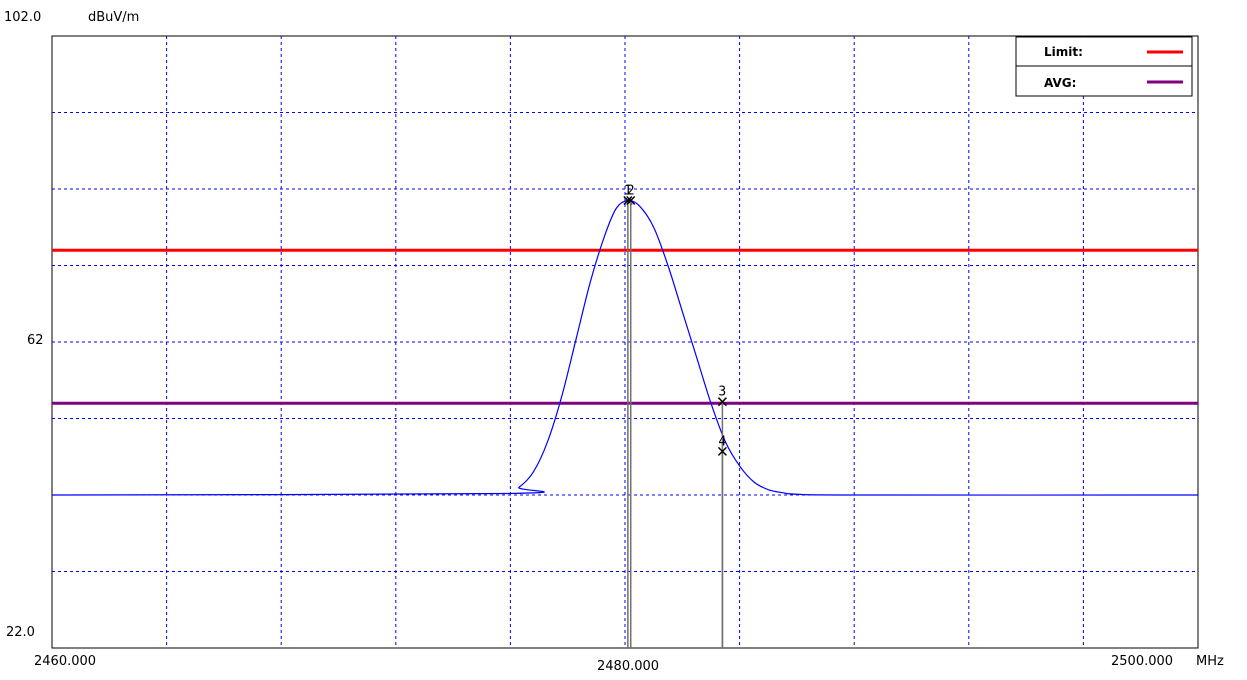 The image size is (1247, 680). What do you see at coordinates (113, 17) in the screenshot?
I see `y-unit-label: dBuV/m` at bounding box center [113, 17].